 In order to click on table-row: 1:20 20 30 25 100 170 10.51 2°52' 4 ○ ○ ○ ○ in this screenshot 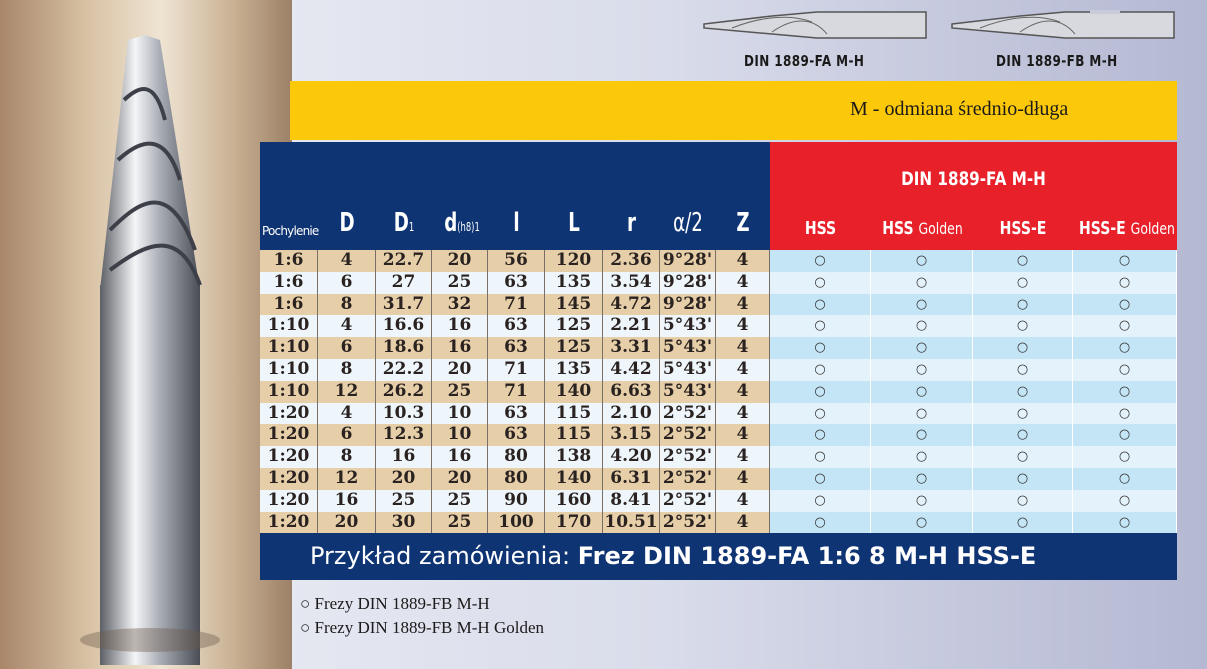, I will do `click(718, 522)`.